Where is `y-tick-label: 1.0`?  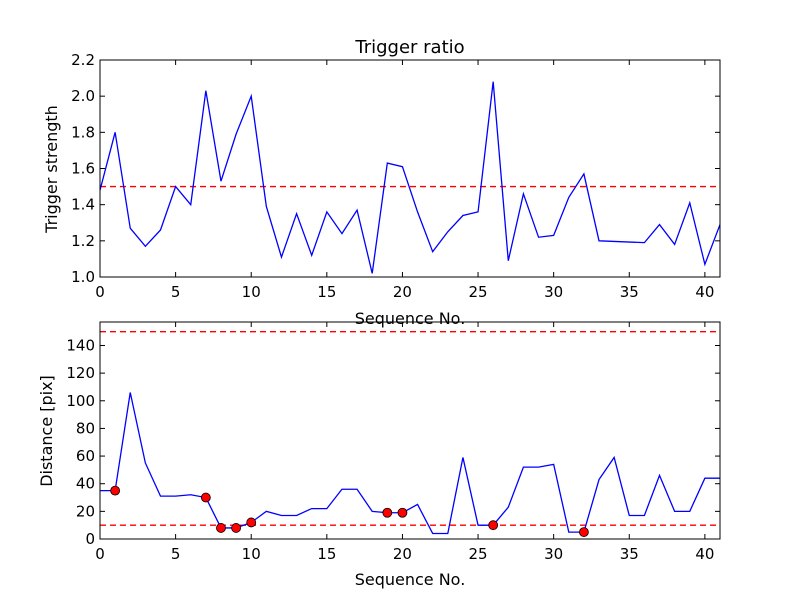 y-tick-label: 1.0 is located at coordinates (83, 277).